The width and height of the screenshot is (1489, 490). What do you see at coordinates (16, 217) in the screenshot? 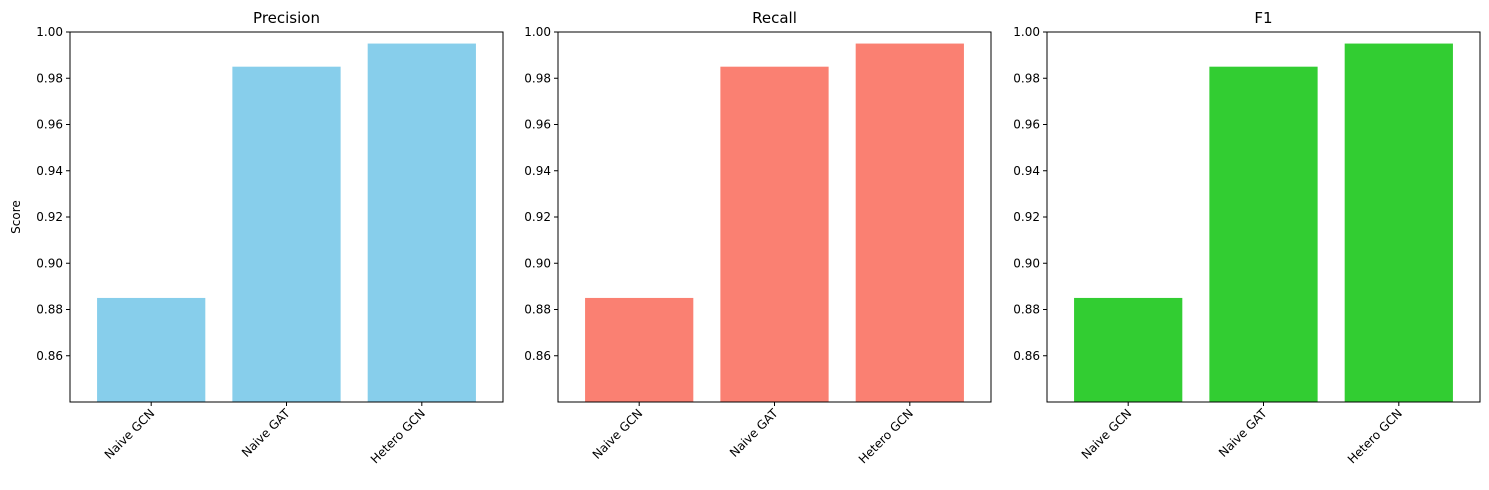
I see `y-axis-label: Score` at bounding box center [16, 217].